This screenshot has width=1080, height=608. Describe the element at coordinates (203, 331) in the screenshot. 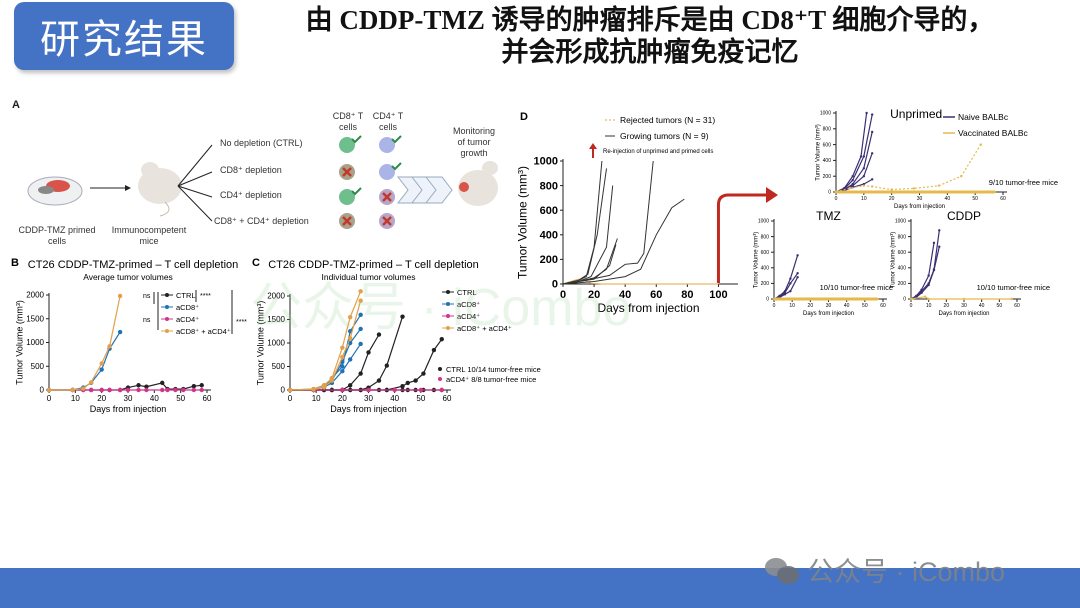

I see `legend-label: aCD8⁺ + aCD4⁺` at that location.